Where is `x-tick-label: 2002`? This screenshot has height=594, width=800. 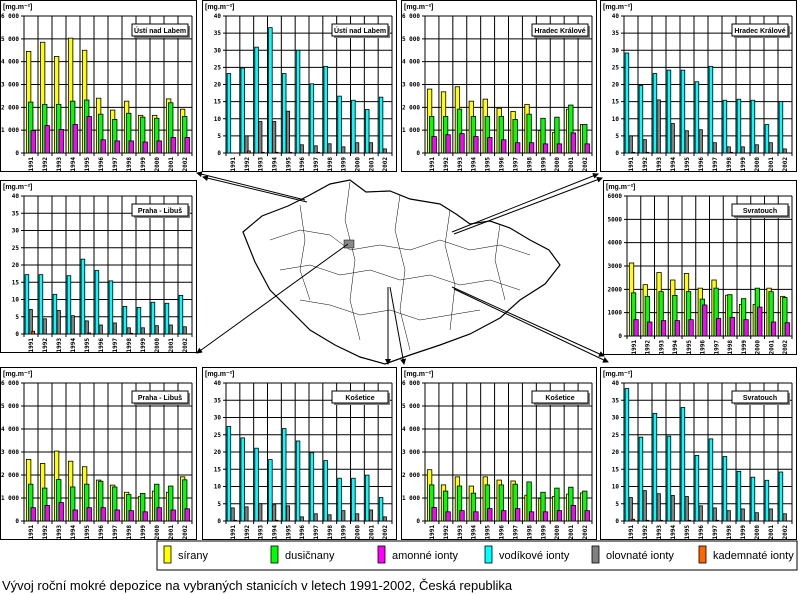 x-tick-label: 2002 is located at coordinates (385, 532).